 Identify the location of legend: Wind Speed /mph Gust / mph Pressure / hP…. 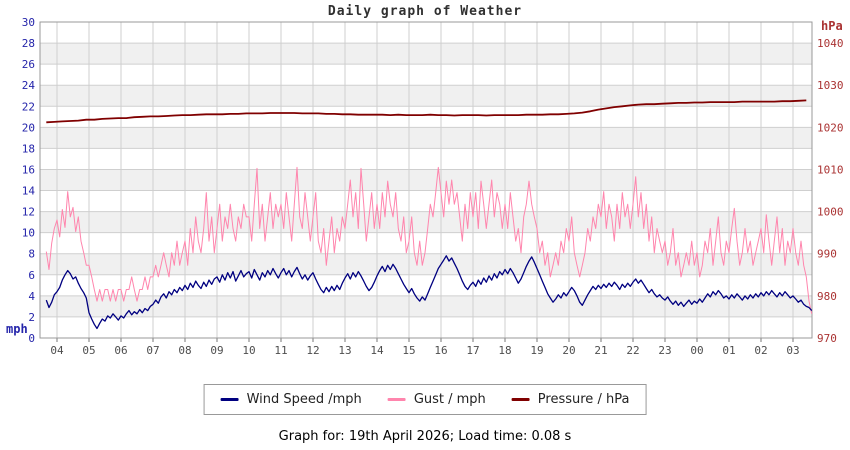
(425, 399).